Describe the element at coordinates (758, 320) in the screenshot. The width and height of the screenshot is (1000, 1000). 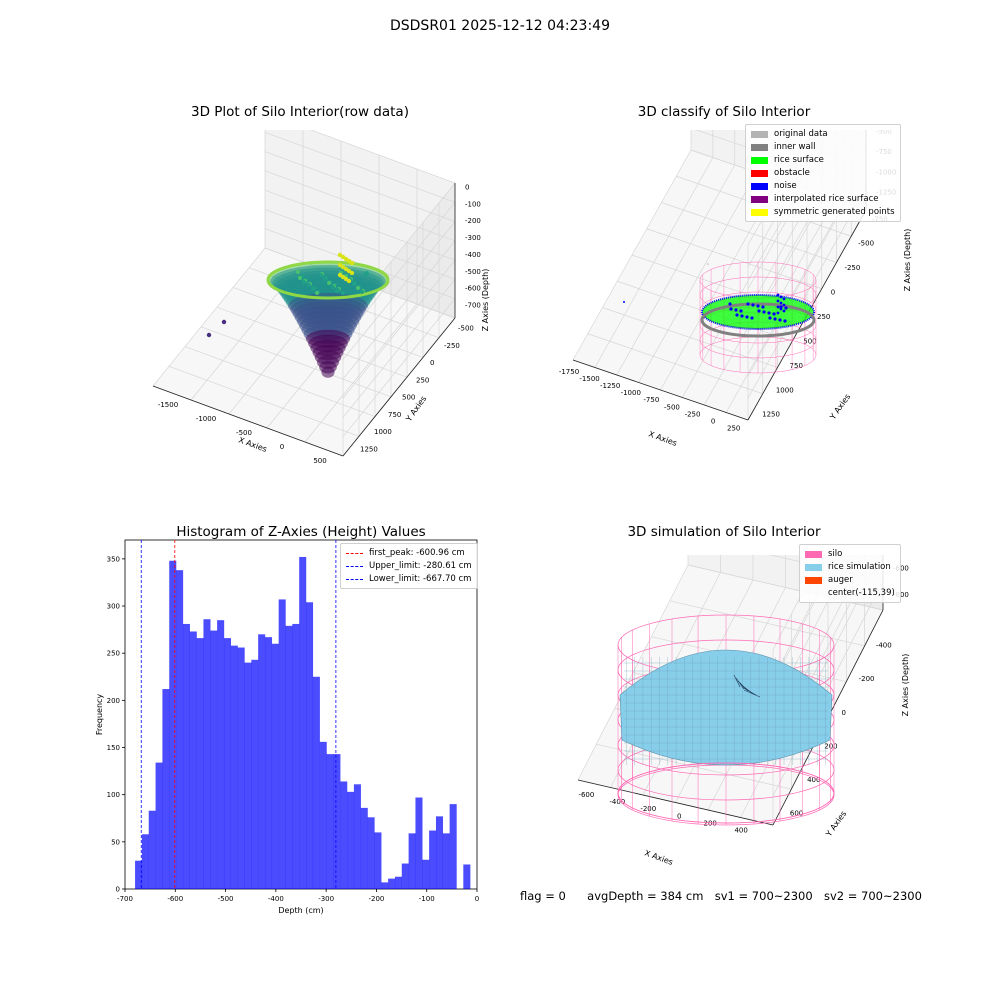
I see `p2-inner-wall` at that location.